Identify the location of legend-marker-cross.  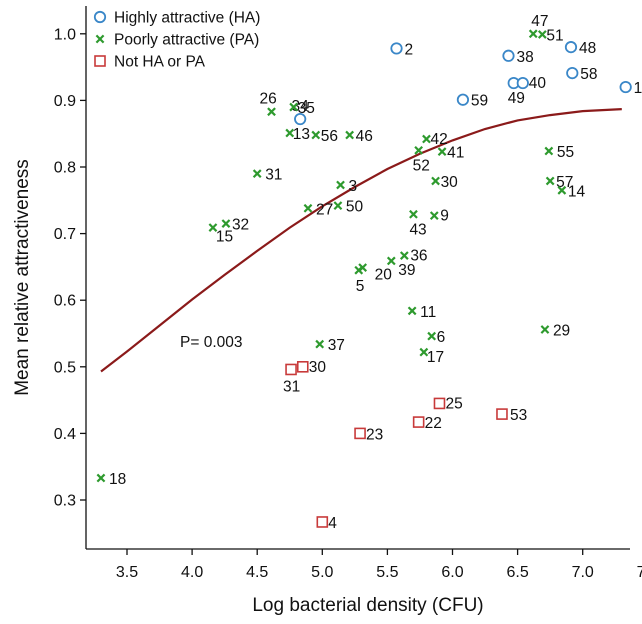
(100, 39).